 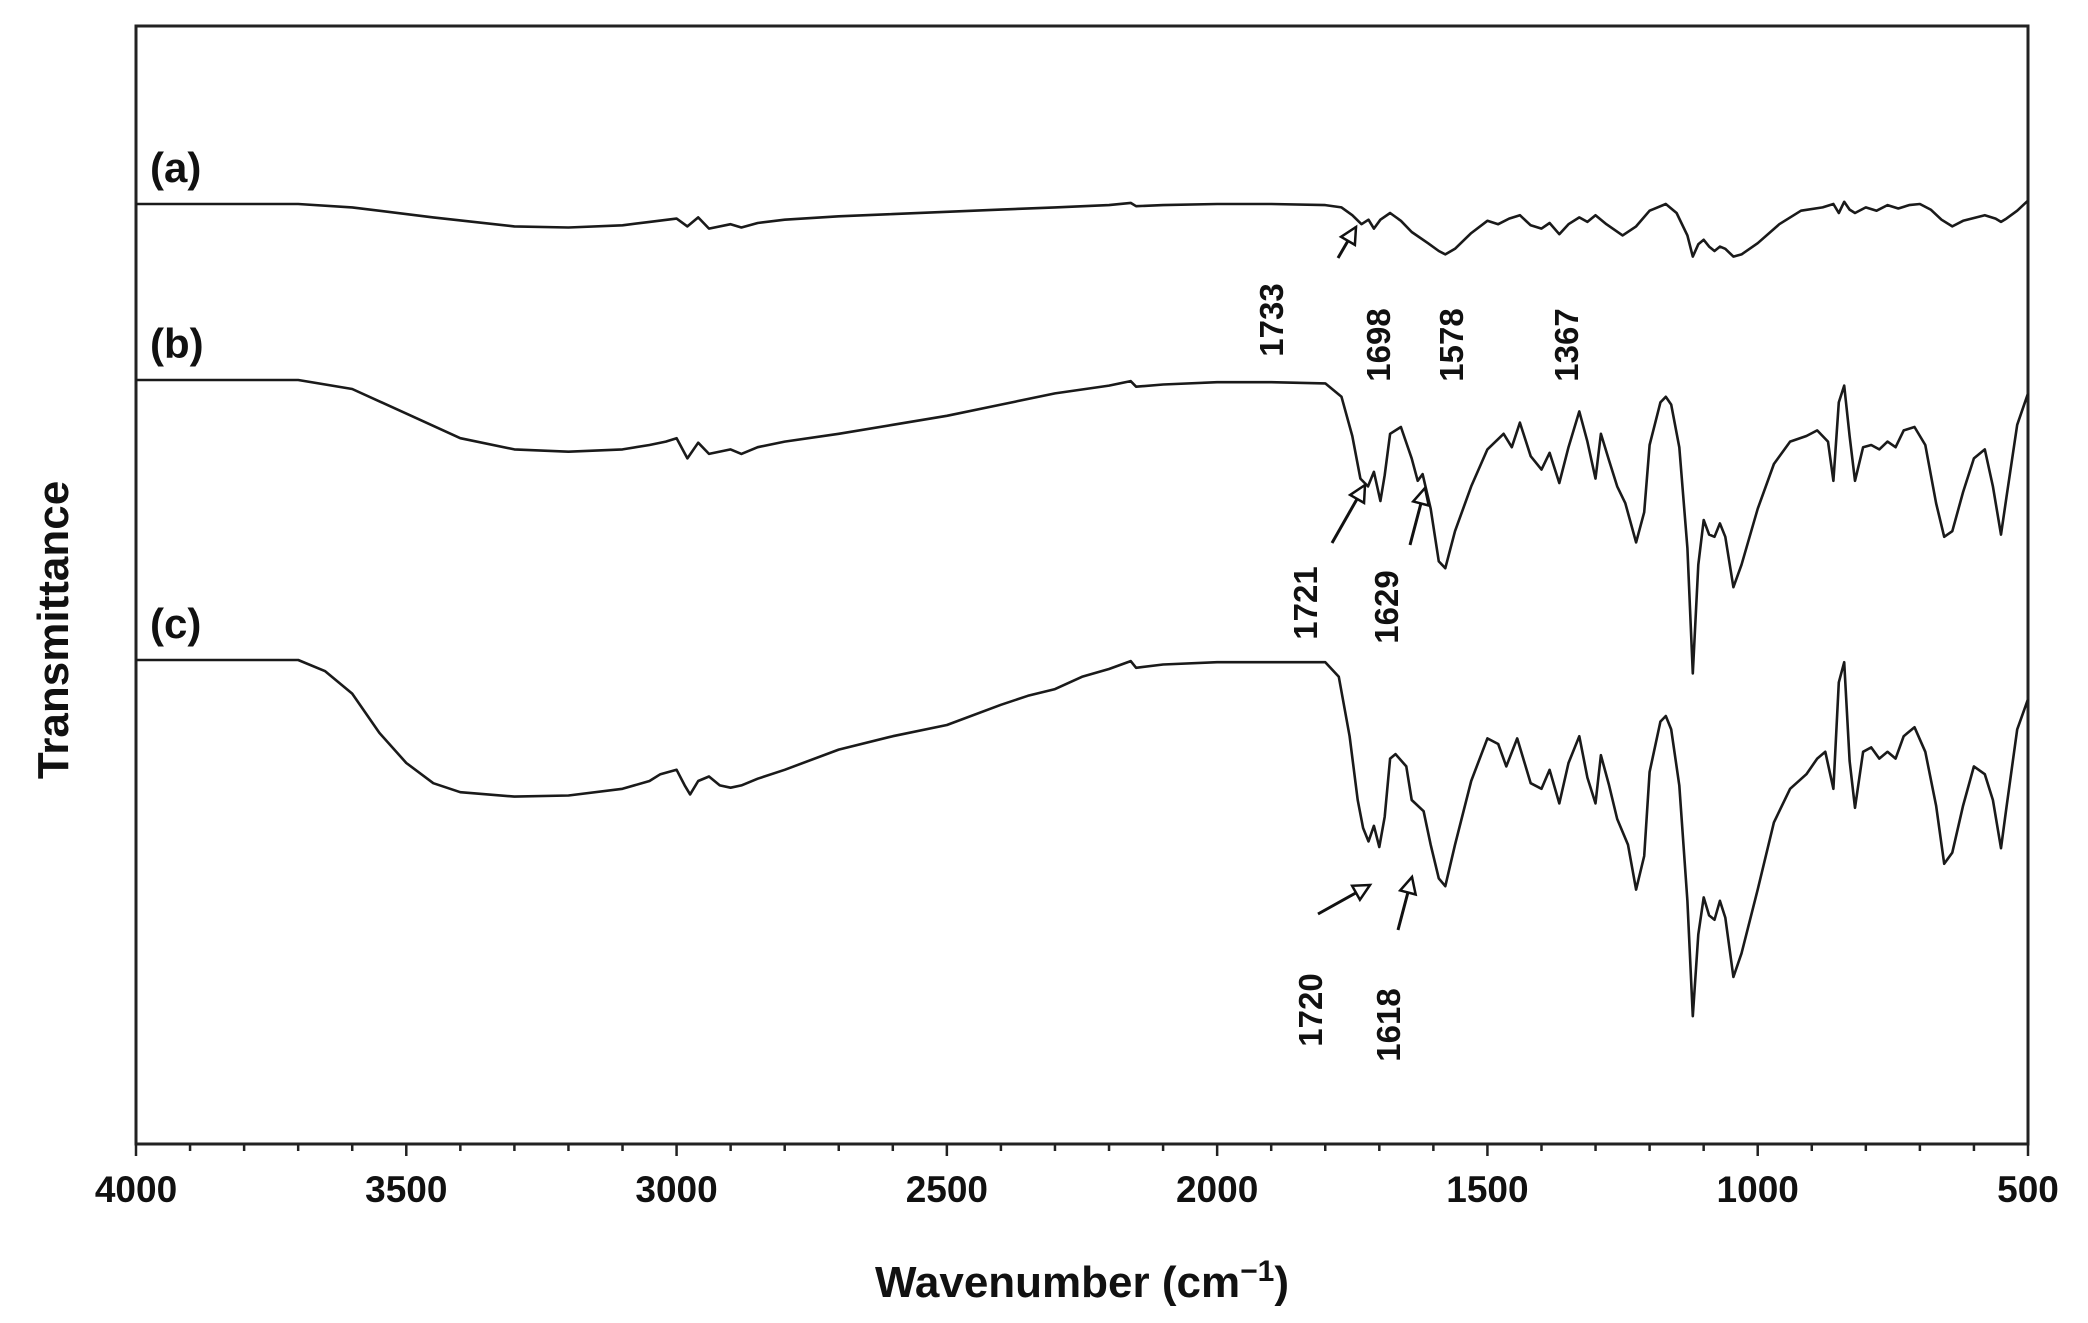 I want to click on x-axis-title: Wavenumber (cm−1), so click(x=1082, y=1281).